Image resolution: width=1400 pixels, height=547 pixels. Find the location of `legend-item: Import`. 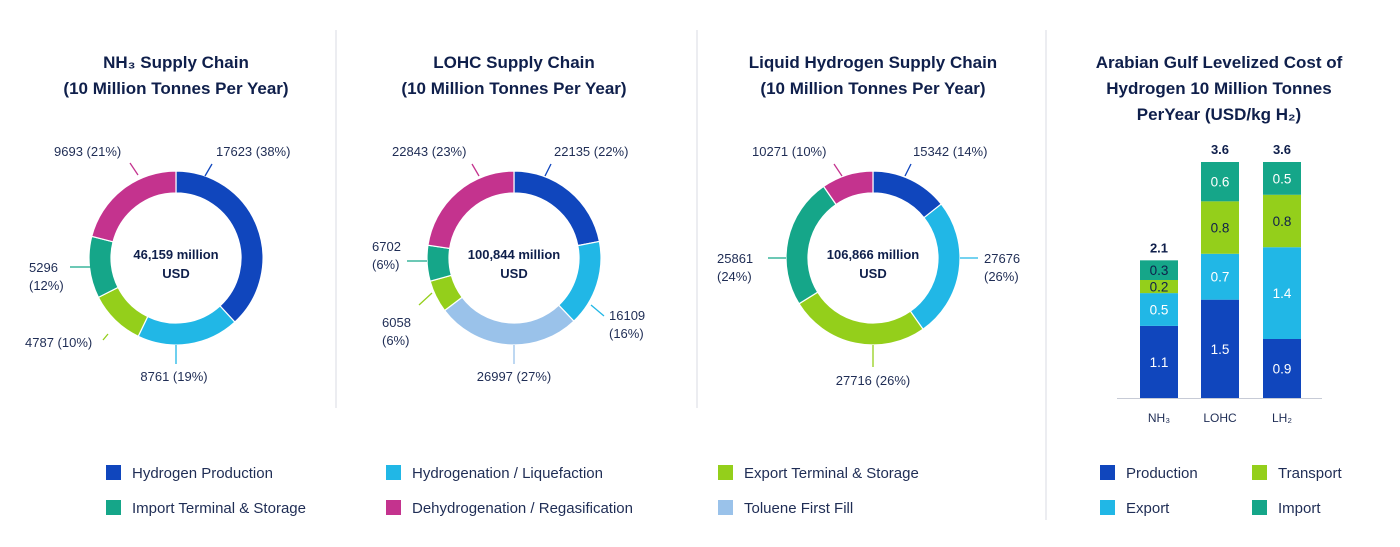

legend-item: Import is located at coordinates (1286, 508).